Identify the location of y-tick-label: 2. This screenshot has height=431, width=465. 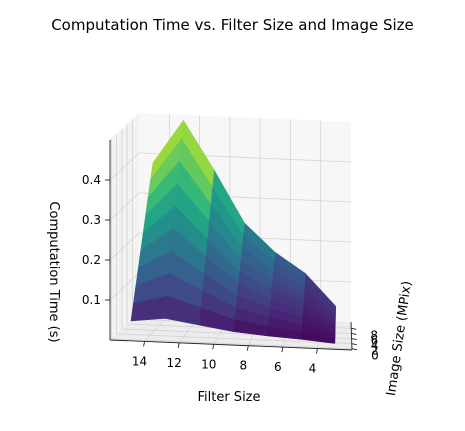
(375, 351).